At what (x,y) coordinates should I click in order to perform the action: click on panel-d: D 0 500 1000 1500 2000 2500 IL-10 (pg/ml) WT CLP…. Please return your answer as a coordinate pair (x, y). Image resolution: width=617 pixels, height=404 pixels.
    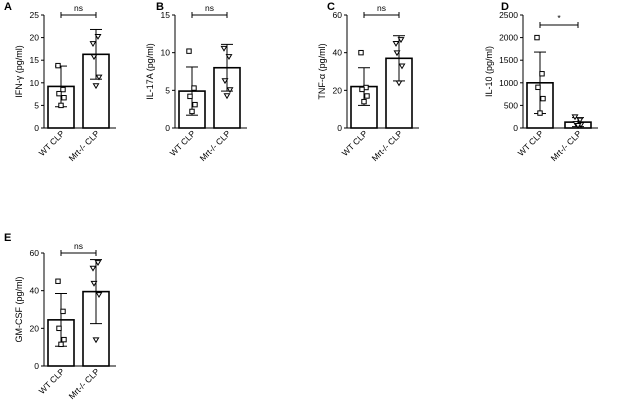
    Looking at the image, I should click on (541, 82).